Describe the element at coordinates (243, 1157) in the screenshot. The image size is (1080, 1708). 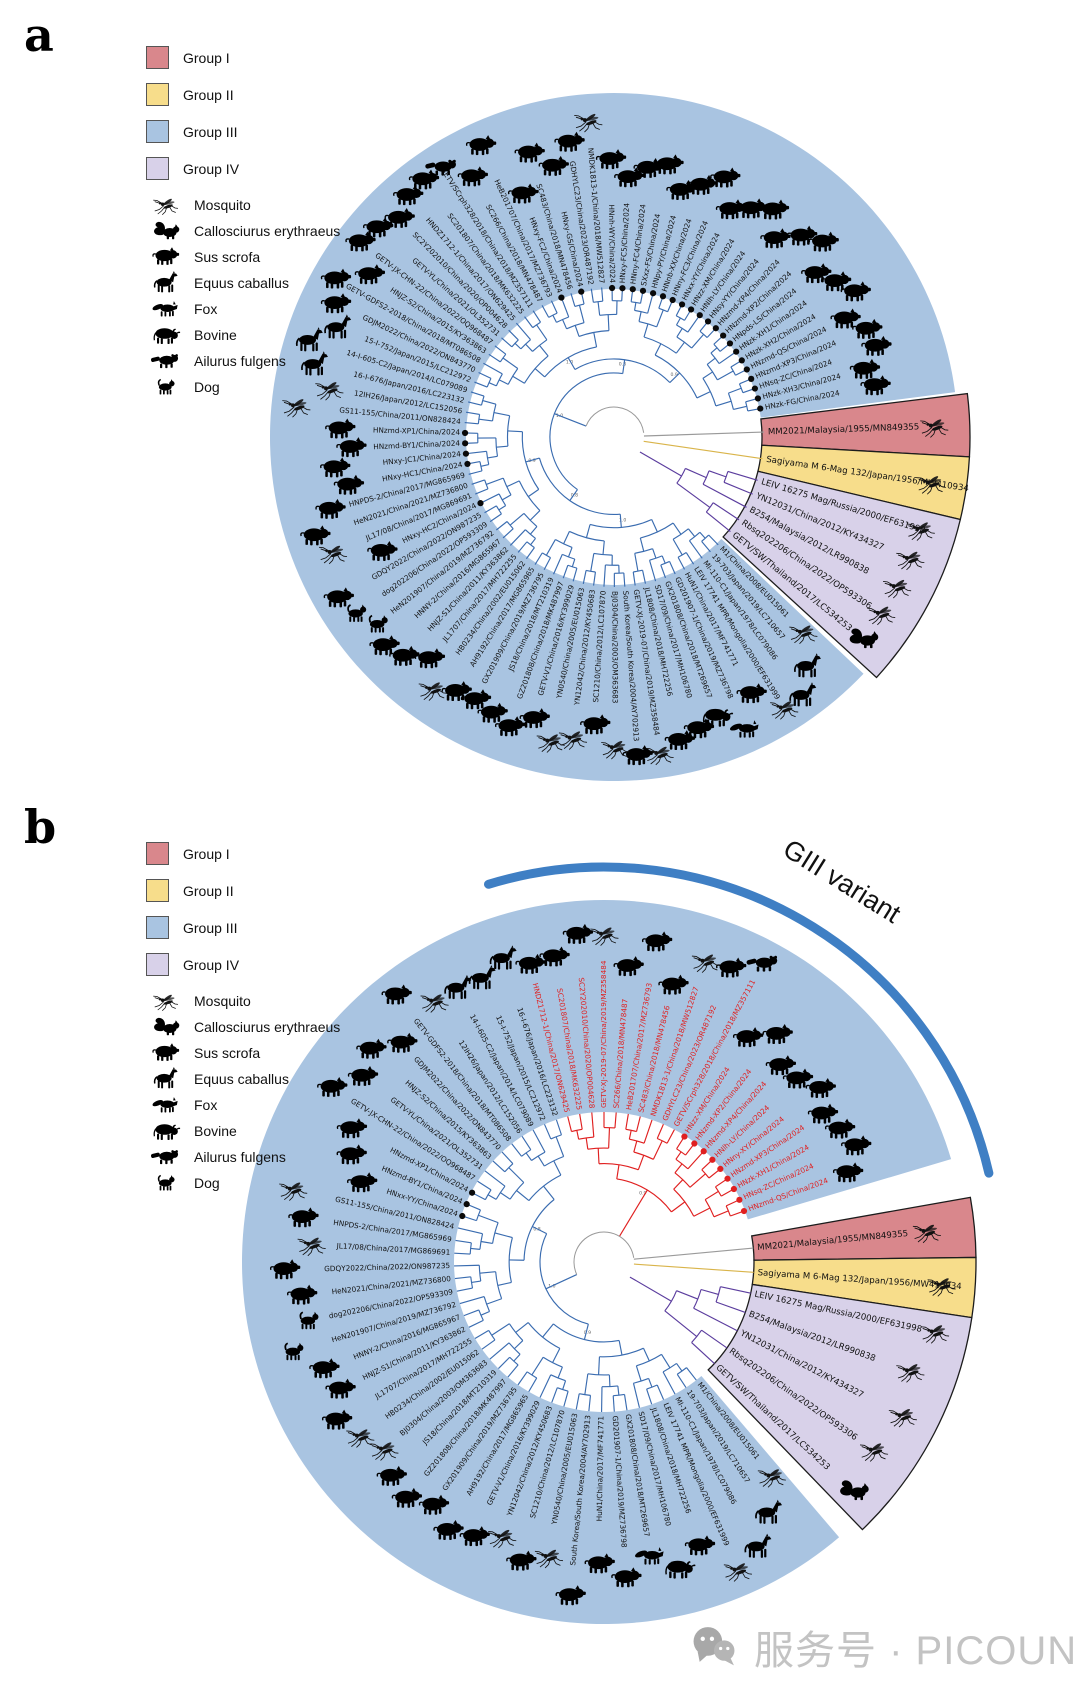
I see `legend-host-red-panda-b: Ailurus fulgens` at that location.